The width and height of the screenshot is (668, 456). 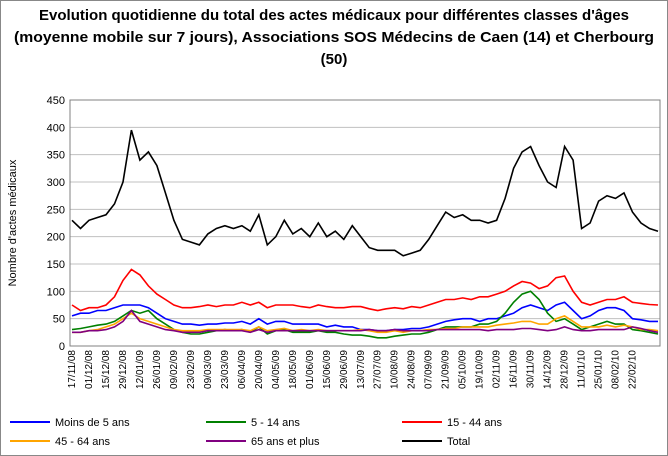 What do you see at coordinates (458, 442) in the screenshot?
I see `legend-label: Total` at bounding box center [458, 442].